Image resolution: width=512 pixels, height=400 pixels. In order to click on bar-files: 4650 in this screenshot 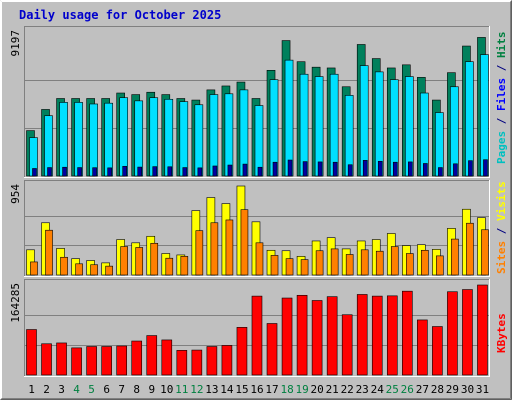, I will do `click(108, 139)`.